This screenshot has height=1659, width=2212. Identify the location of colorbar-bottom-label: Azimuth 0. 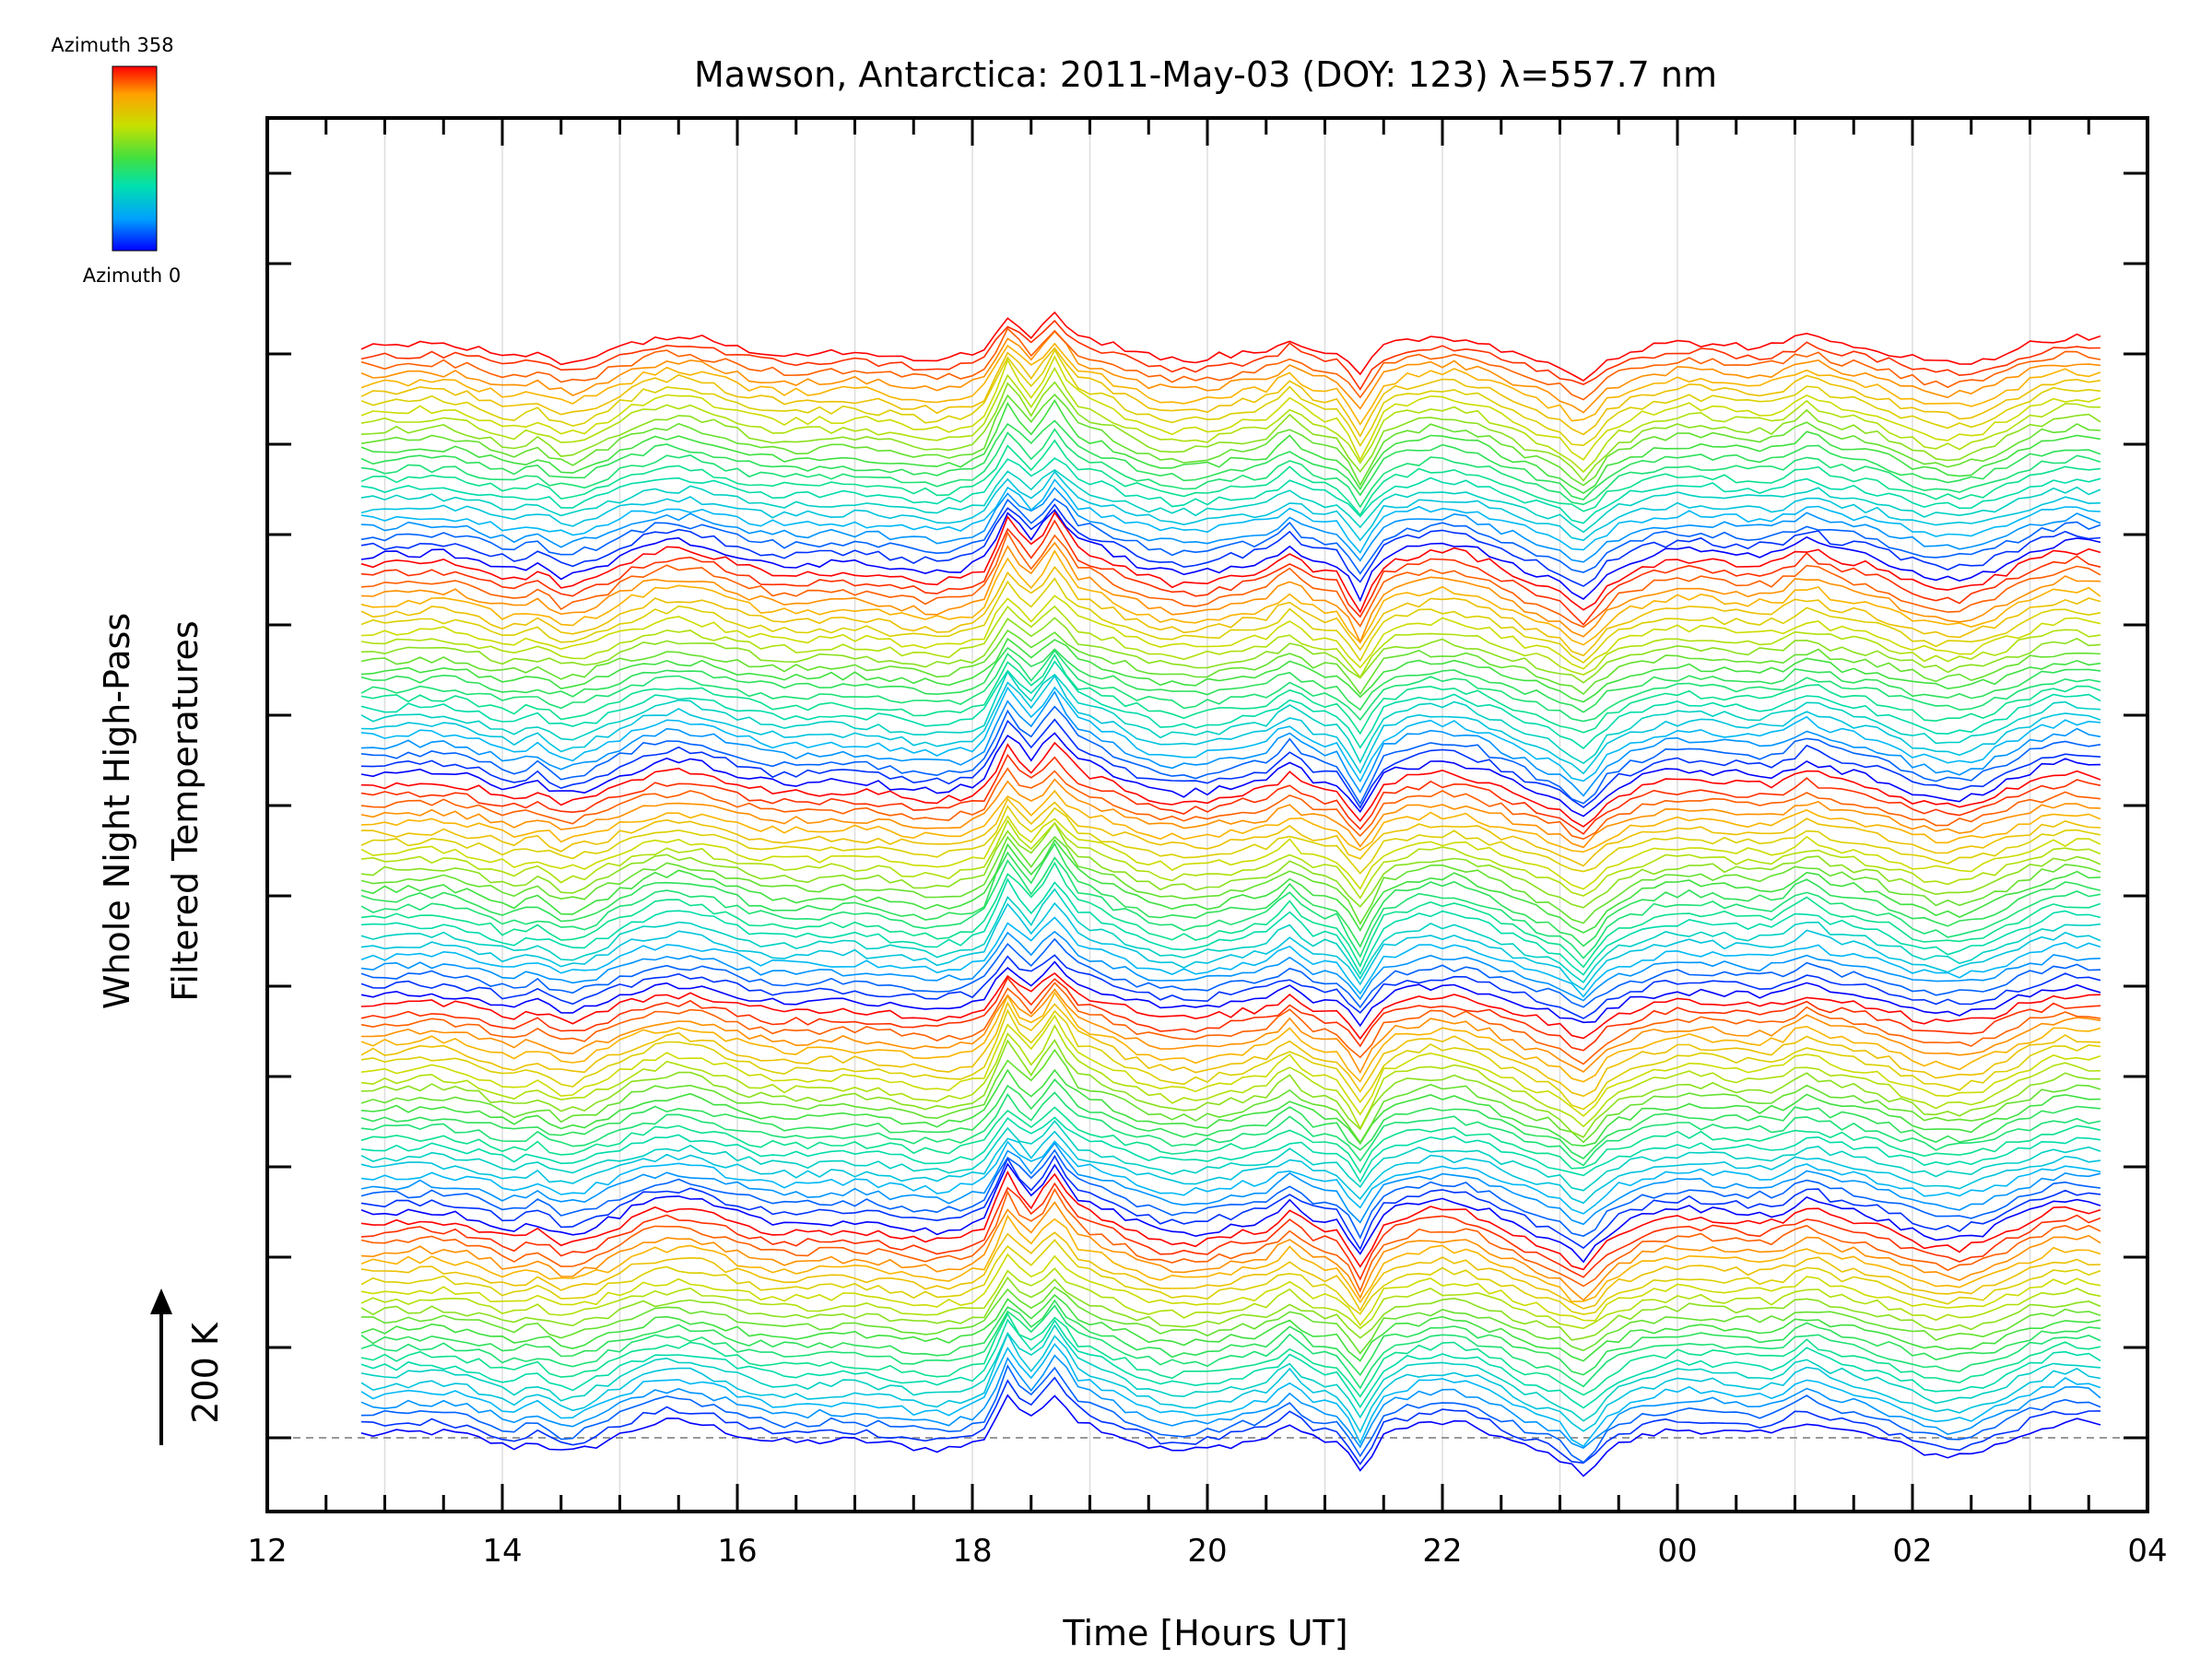
(132, 276).